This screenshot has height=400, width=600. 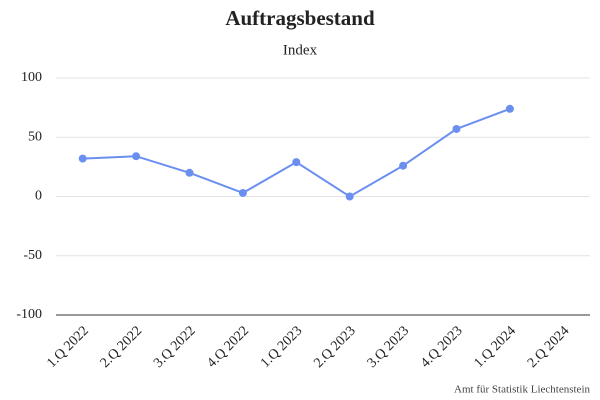 What do you see at coordinates (67, 346) in the screenshot?
I see `x-tick-label: 1.Q 2022` at bounding box center [67, 346].